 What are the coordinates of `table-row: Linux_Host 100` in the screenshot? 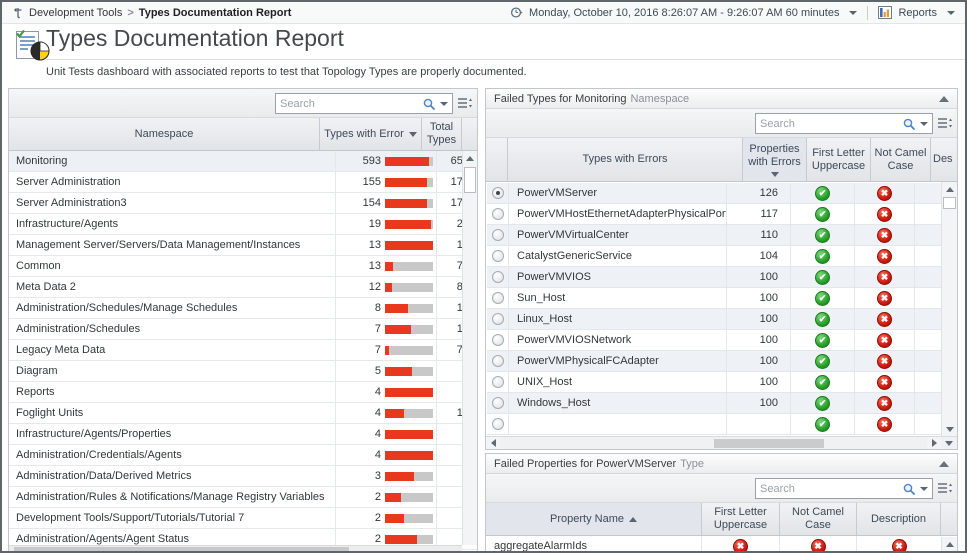 It's located at (714, 319).